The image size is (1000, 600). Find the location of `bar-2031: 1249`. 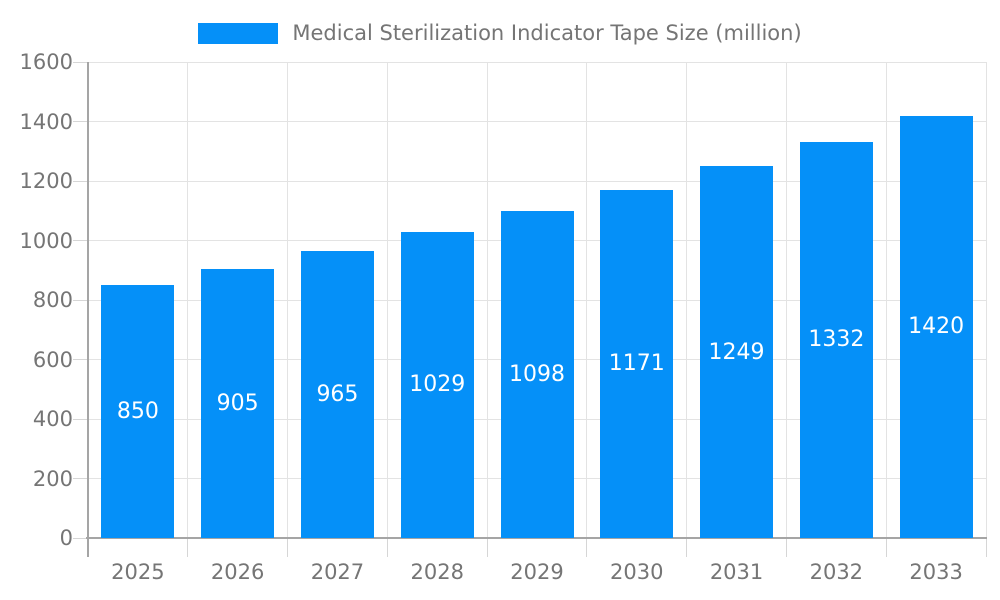

bar-2031: 1249 is located at coordinates (737, 352).